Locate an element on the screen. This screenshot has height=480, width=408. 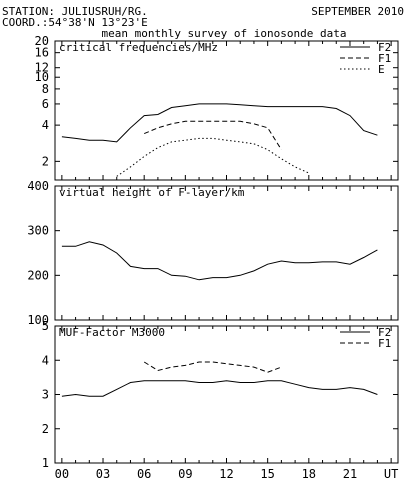
x-tick-label: 03 is located at coordinates (103, 473).